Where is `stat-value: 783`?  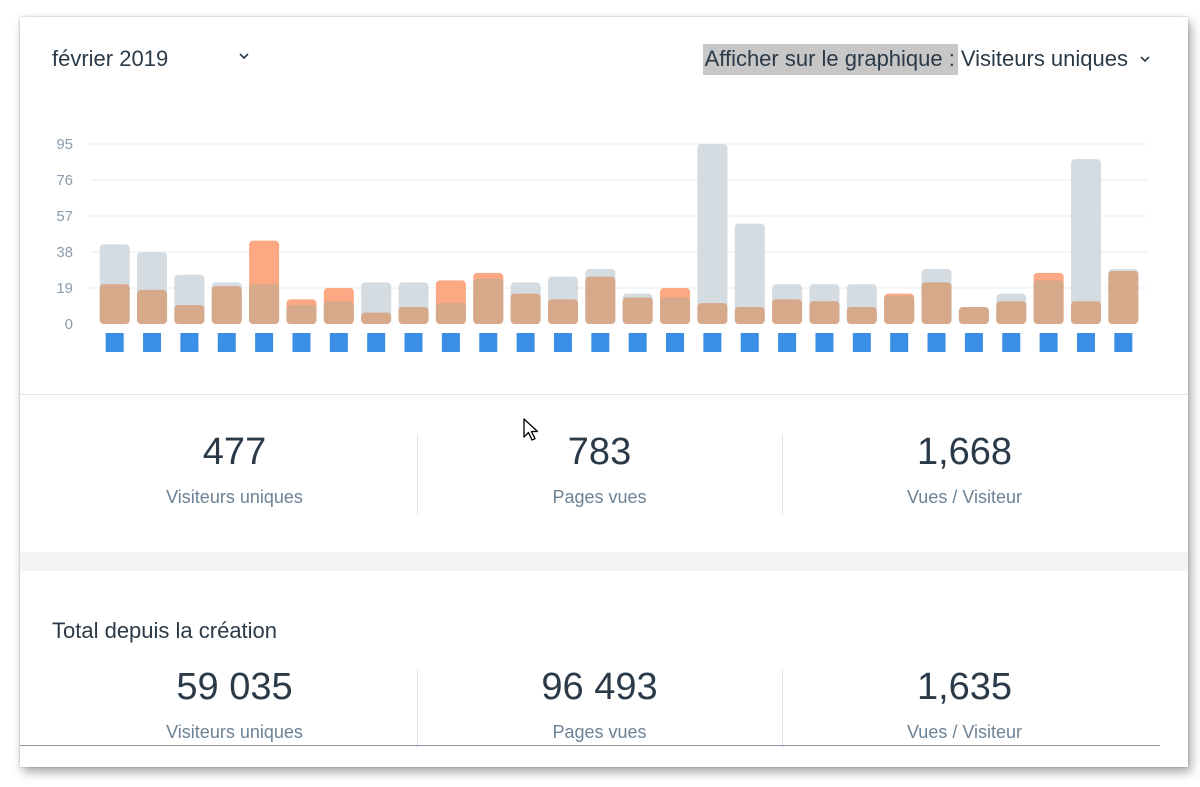 stat-value: 783 is located at coordinates (599, 452).